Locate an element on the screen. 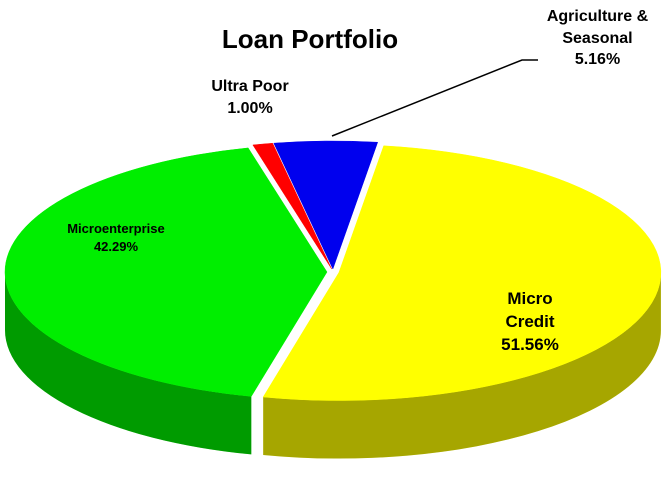  category-label: Micro Credit is located at coordinates (530, 310).